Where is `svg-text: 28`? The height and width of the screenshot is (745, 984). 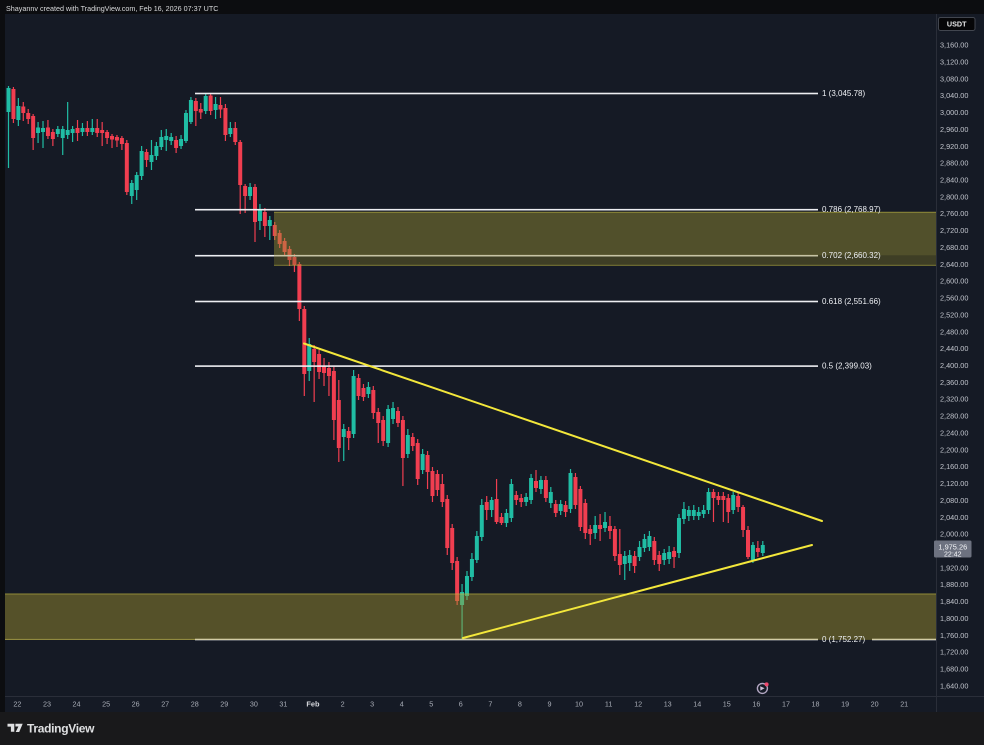
svg-text: 28 is located at coordinates (195, 704).